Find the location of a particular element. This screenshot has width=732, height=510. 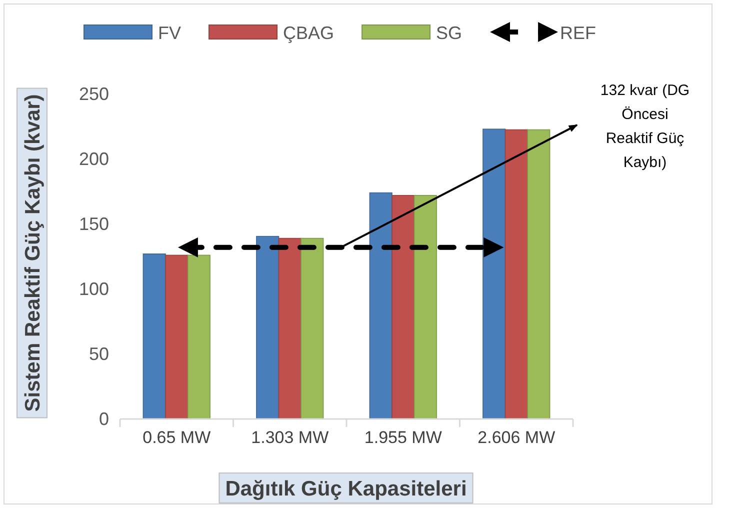

legend-label: SG is located at coordinates (449, 33).